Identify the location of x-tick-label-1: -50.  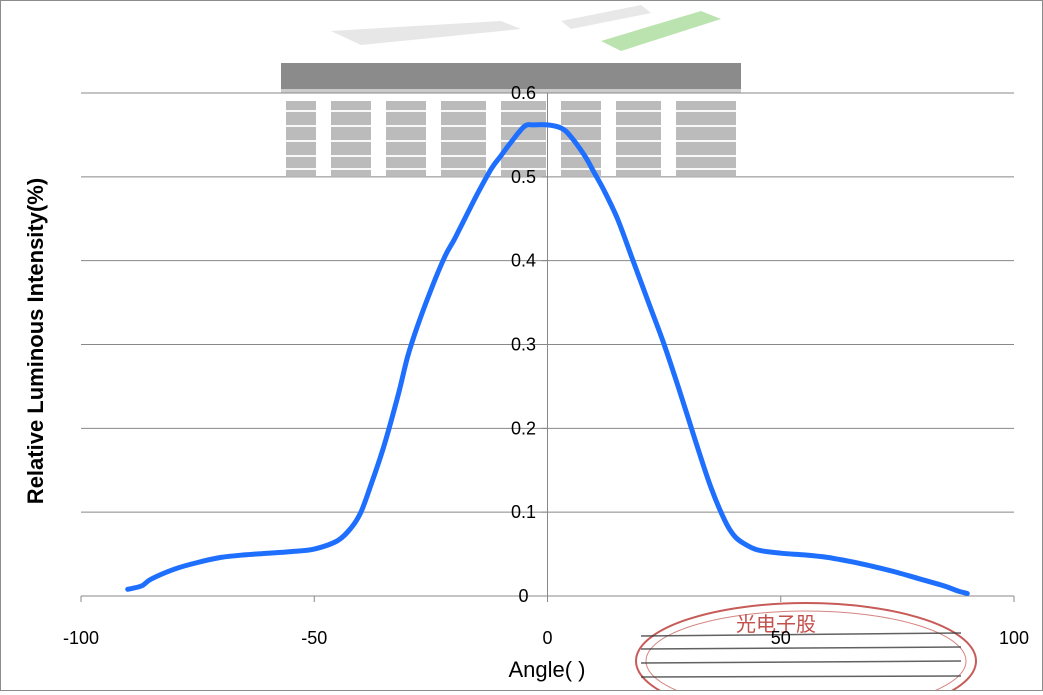
(314, 638).